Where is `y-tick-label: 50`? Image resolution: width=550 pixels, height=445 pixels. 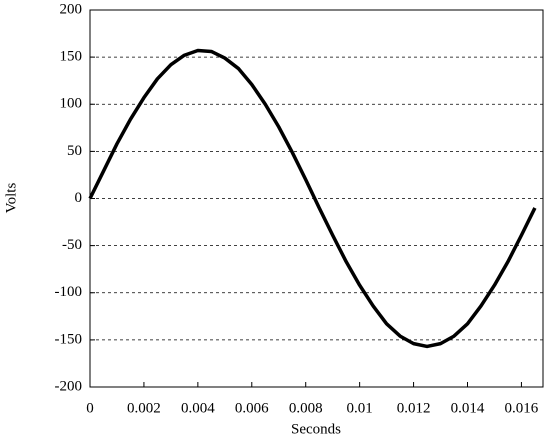 y-tick-label: 50 is located at coordinates (74, 151).